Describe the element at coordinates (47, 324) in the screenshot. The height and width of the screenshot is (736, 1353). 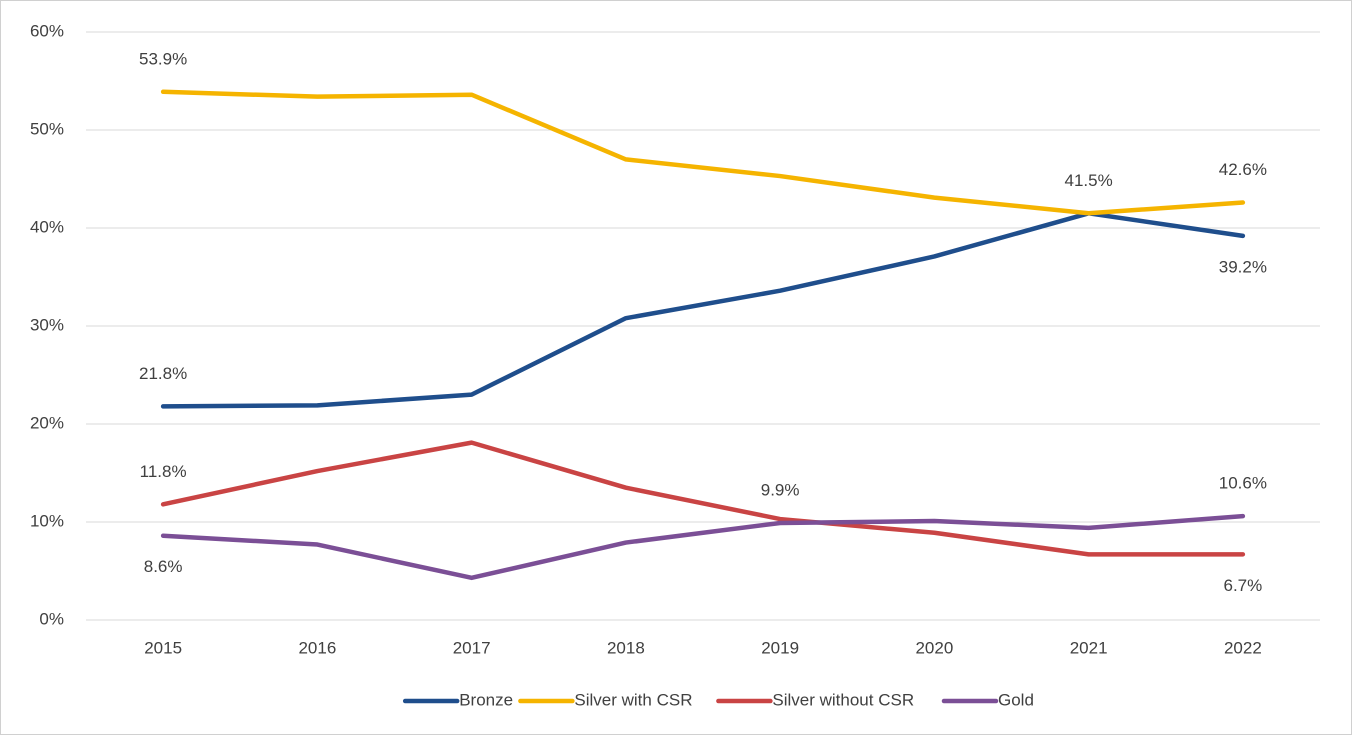
I see `y-tick-label: 30%` at that location.